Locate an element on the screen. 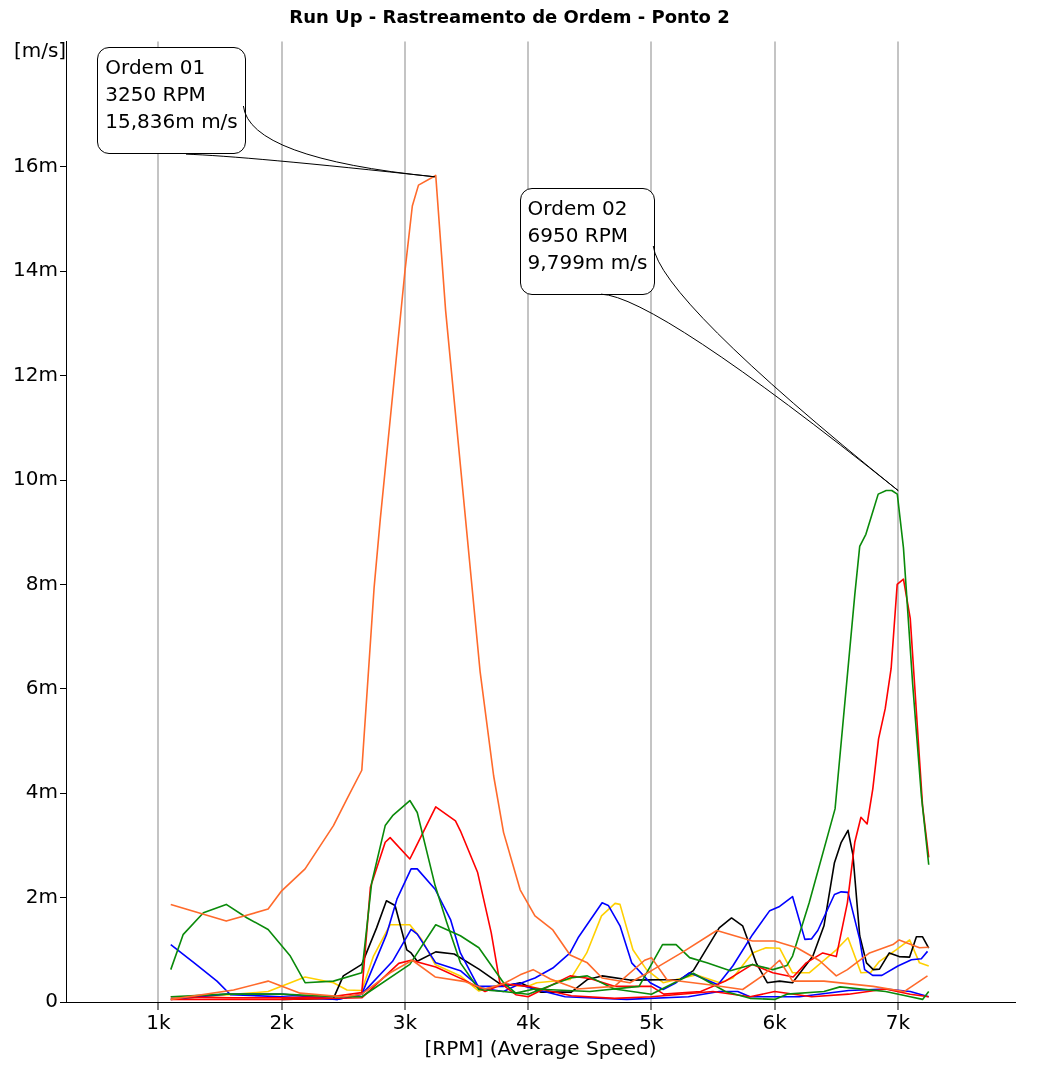  y-axis-title: [m/s] is located at coordinates (40, 49).